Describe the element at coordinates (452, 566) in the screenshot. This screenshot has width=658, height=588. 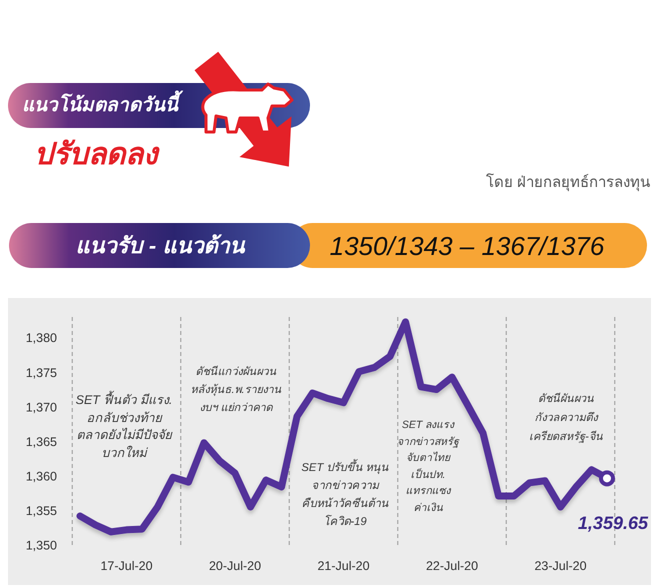
I see `x-tick-label: 22-Jul-20` at that location.